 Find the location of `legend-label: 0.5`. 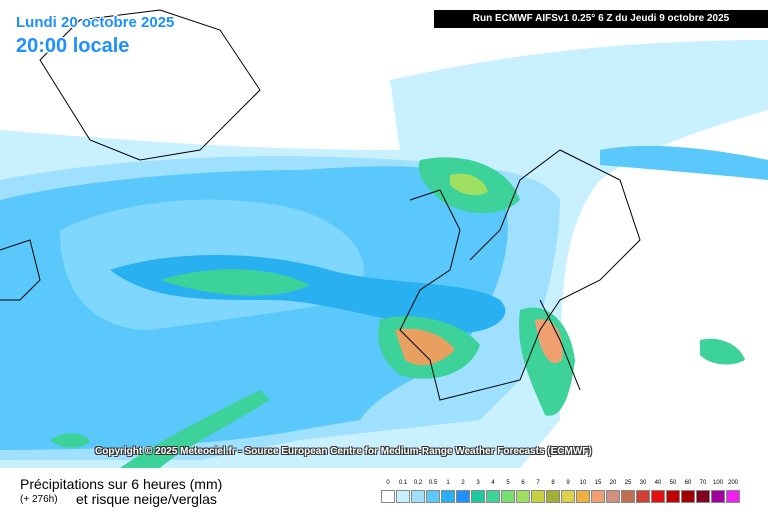

legend-label: 0.5 is located at coordinates (433, 483).